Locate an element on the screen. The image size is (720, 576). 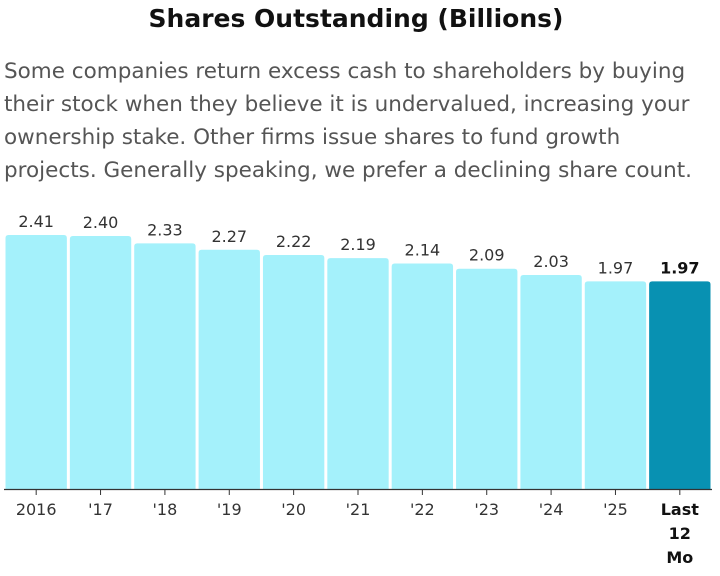
chart-title: Shares Outstanding (Billions) is located at coordinates (356, 18).